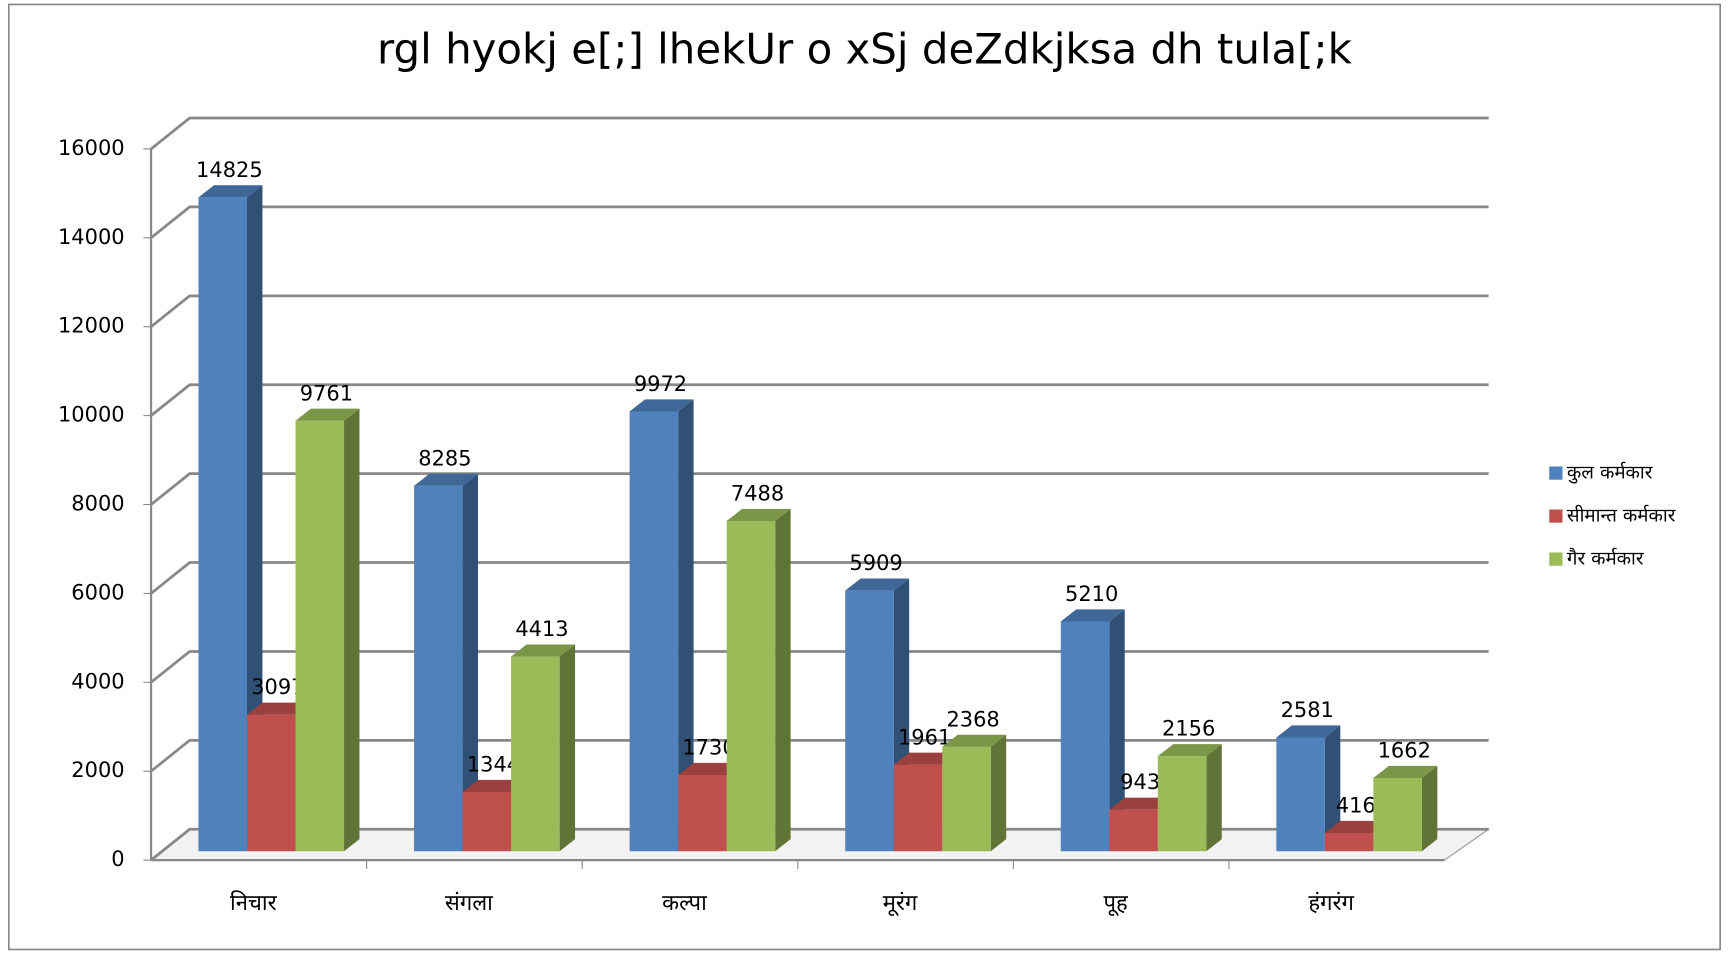 Image resolution: width=1729 pixels, height=955 pixels. Describe the element at coordinates (900, 904) in the screenshot. I see `x-tick-label: मूरंग` at that location.